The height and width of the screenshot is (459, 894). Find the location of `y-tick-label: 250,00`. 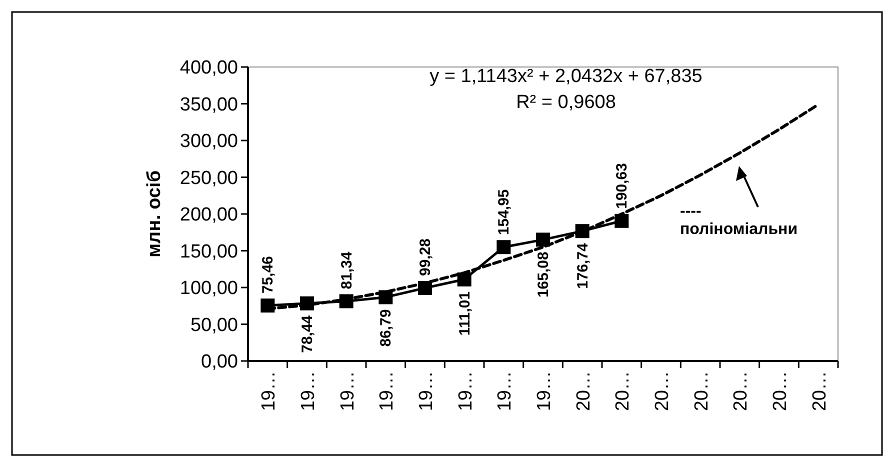

y-tick-label: 250,00 is located at coordinates (209, 178).